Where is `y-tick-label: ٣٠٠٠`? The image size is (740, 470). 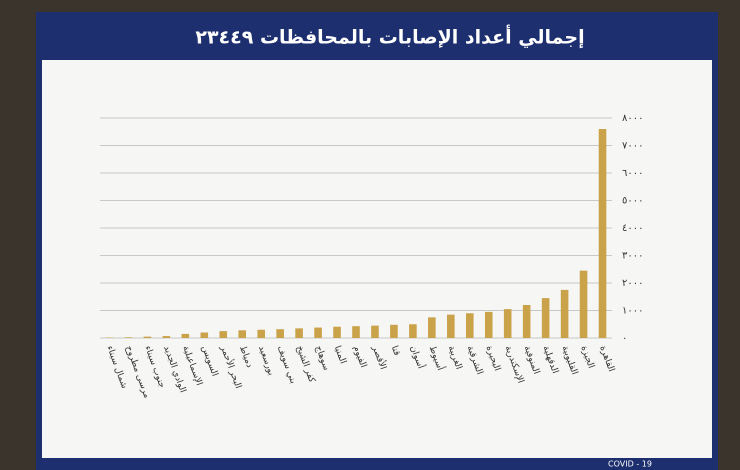 y-tick-label: ٣٠٠٠ is located at coordinates (632, 256).